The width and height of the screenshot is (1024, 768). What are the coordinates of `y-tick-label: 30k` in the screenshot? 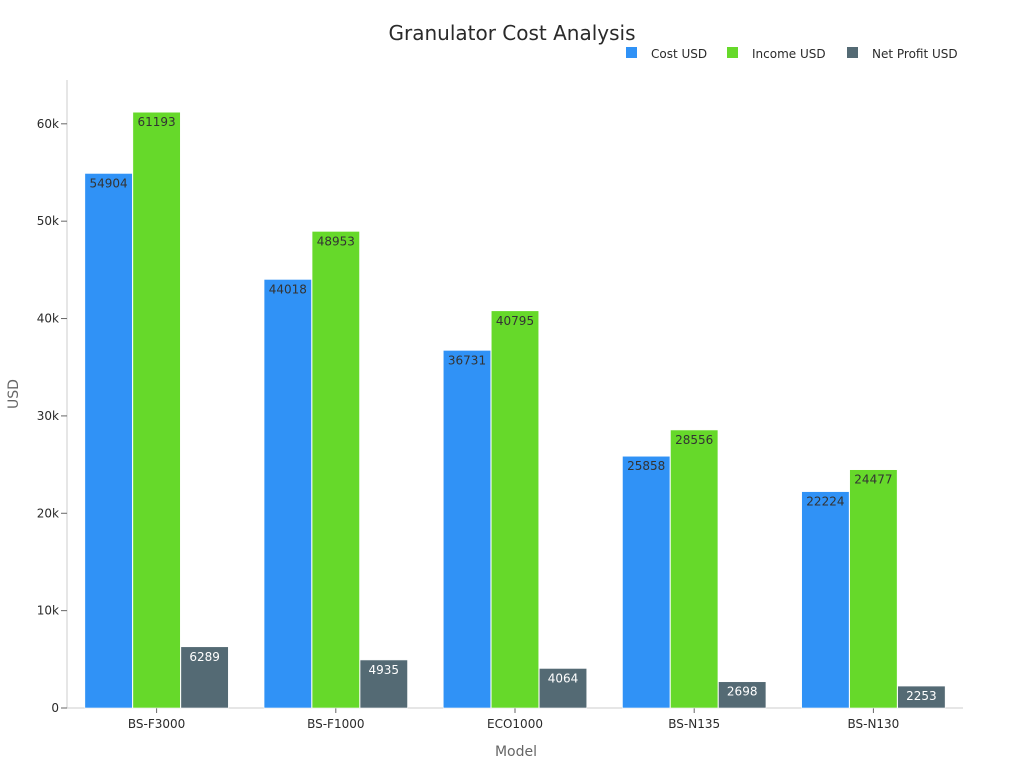 It's located at (48, 416).